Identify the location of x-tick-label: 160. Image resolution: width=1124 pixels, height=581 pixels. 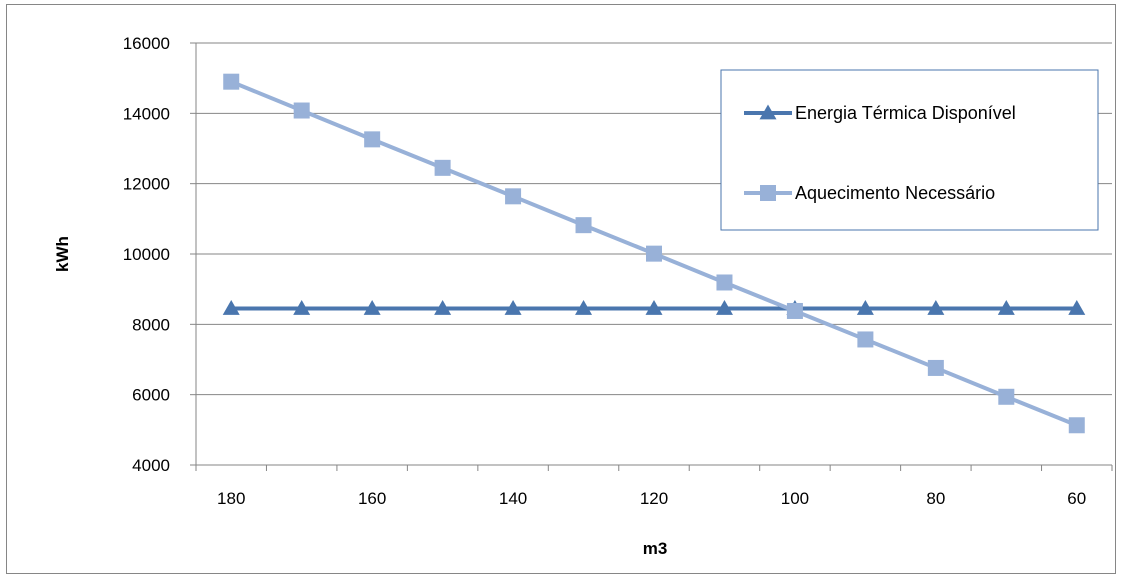
(372, 498).